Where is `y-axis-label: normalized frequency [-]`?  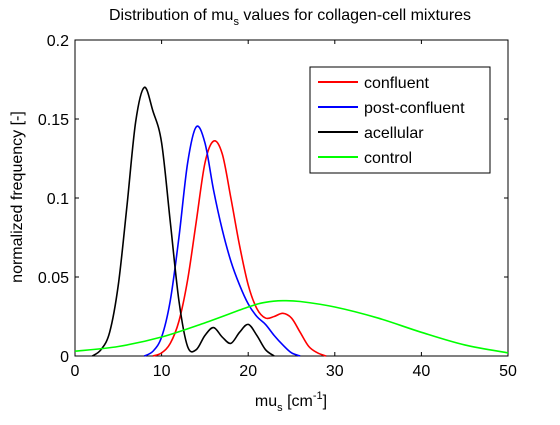
y-axis-label: normalized frequency [-] is located at coordinates (17, 197).